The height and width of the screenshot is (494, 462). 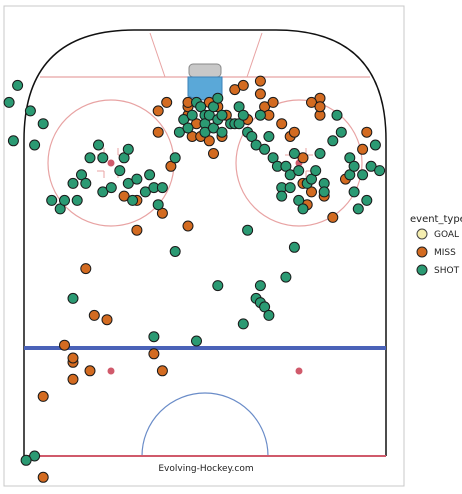 I want to click on faceoff-dot-left, so click(x=111, y=163).